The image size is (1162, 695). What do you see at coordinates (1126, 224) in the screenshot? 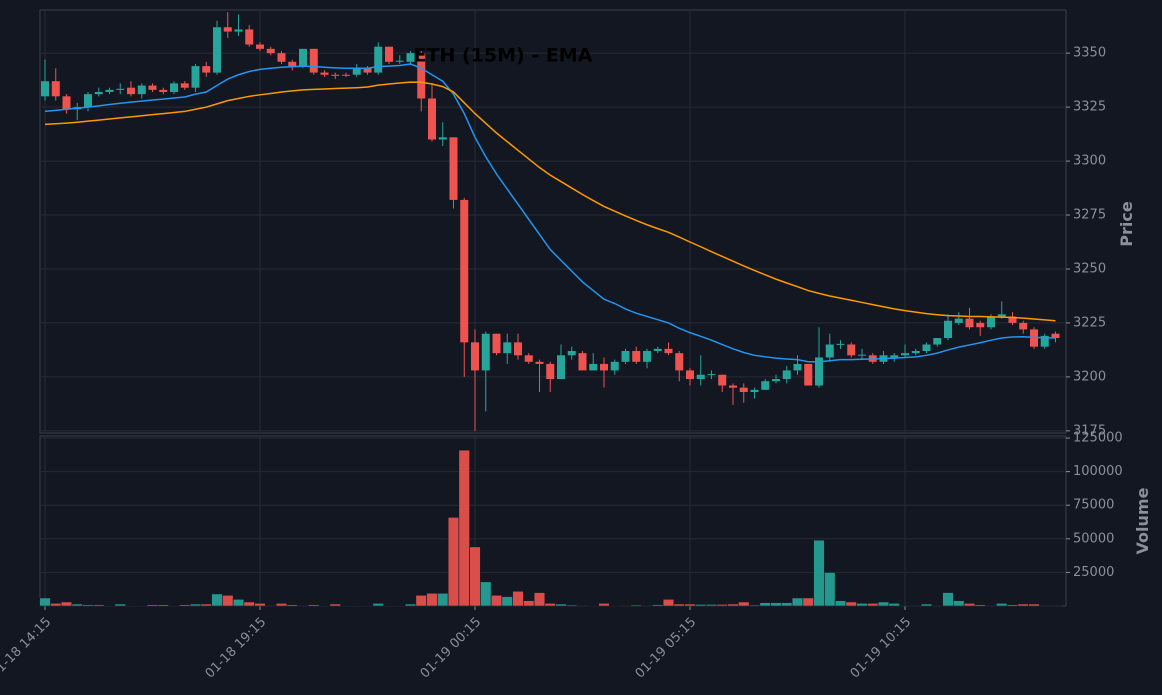
I see `y-axis-label: Price` at bounding box center [1126, 224].